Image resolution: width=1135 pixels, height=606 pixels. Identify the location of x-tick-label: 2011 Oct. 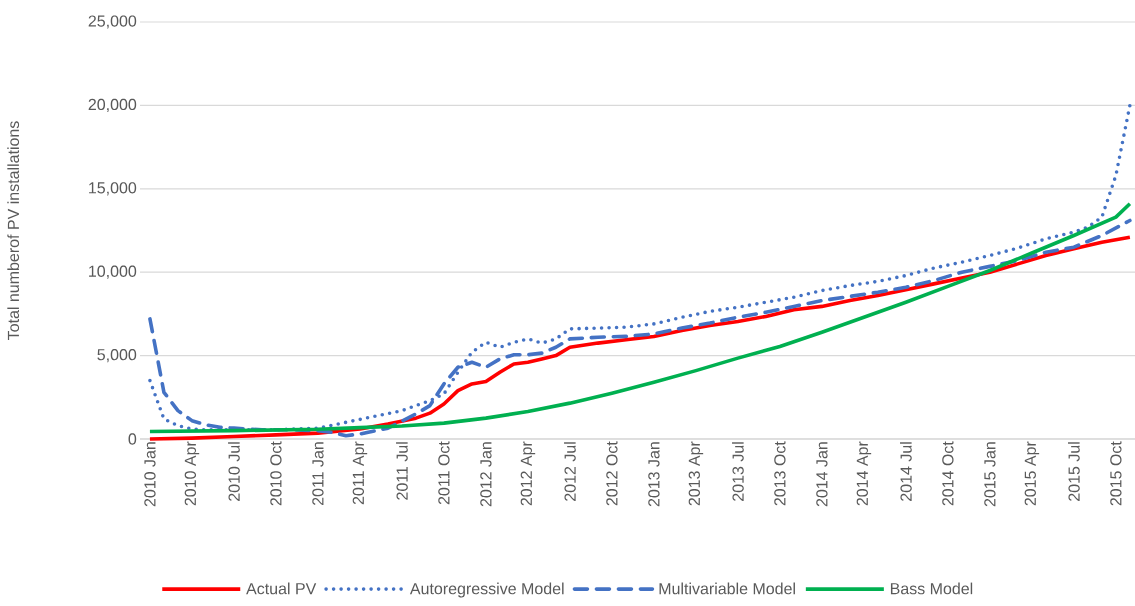
(444, 473).